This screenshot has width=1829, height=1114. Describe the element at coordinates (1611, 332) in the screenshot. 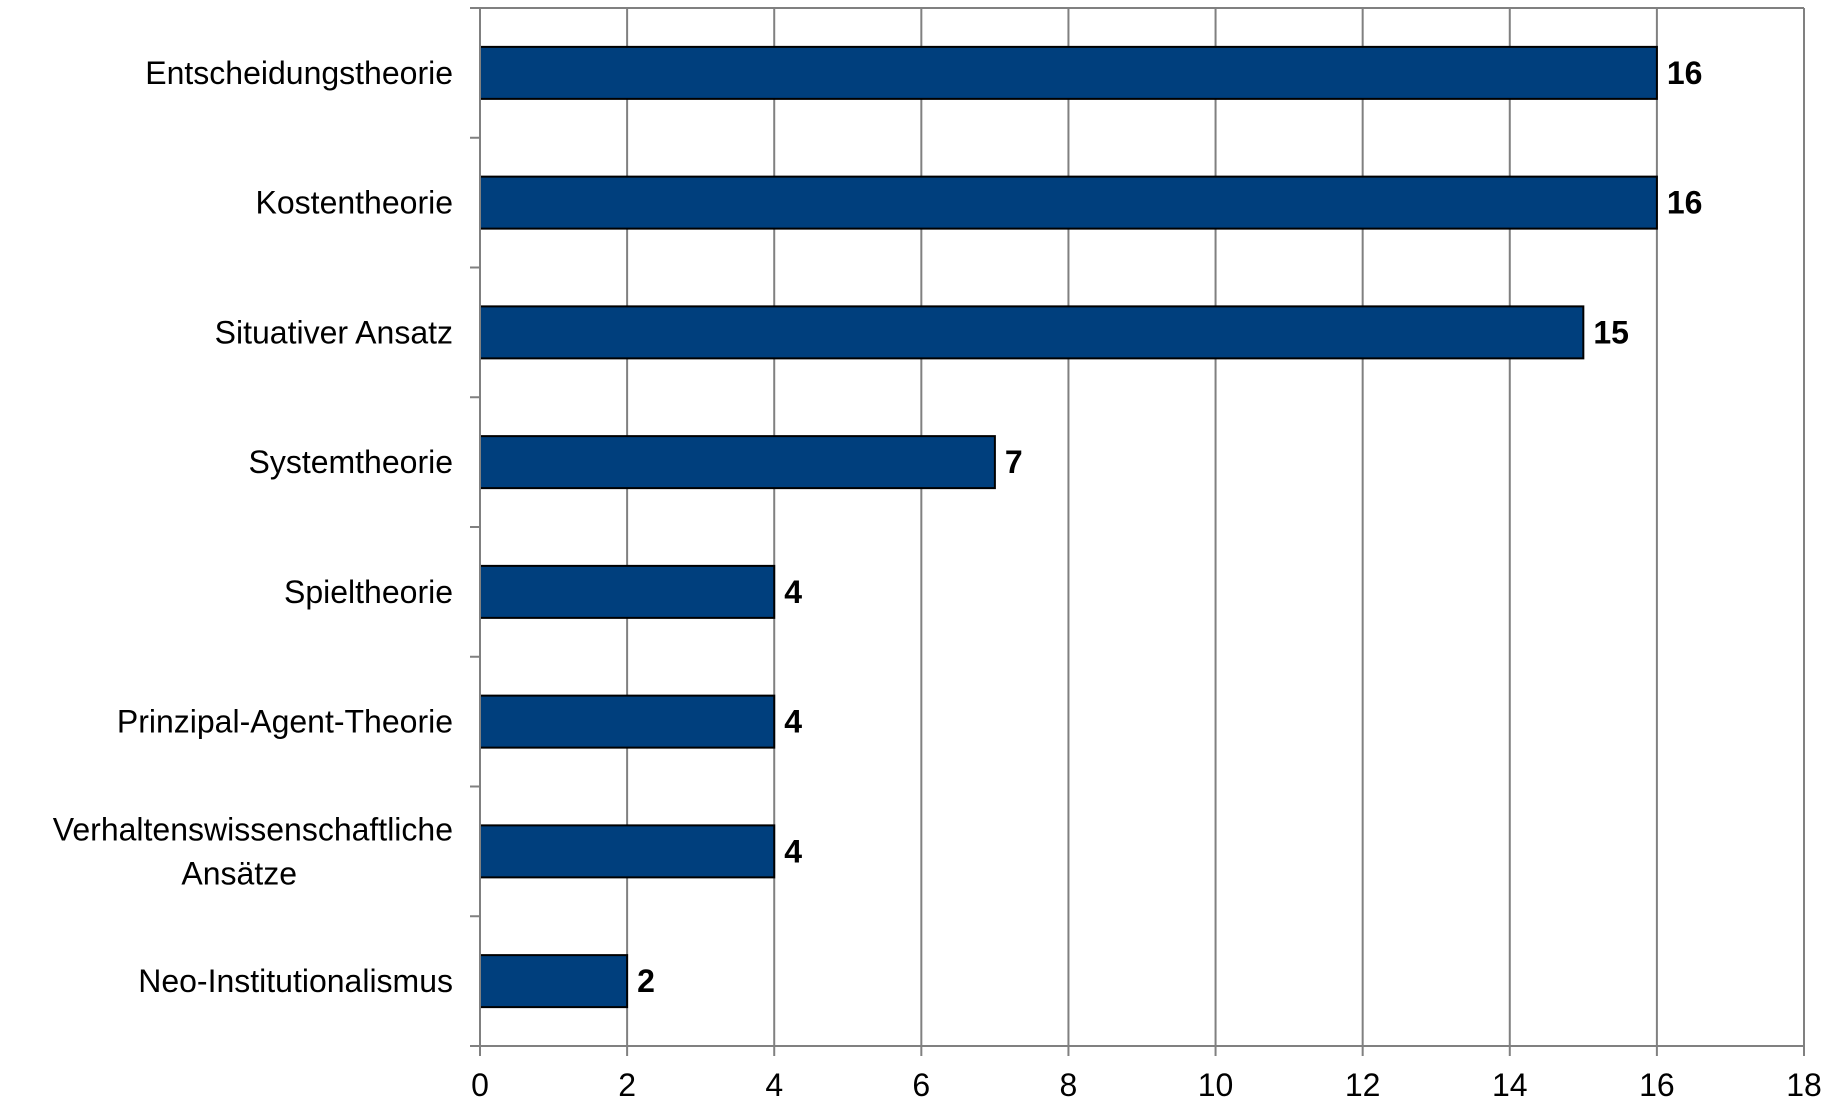

I see `data-label: 15` at that location.